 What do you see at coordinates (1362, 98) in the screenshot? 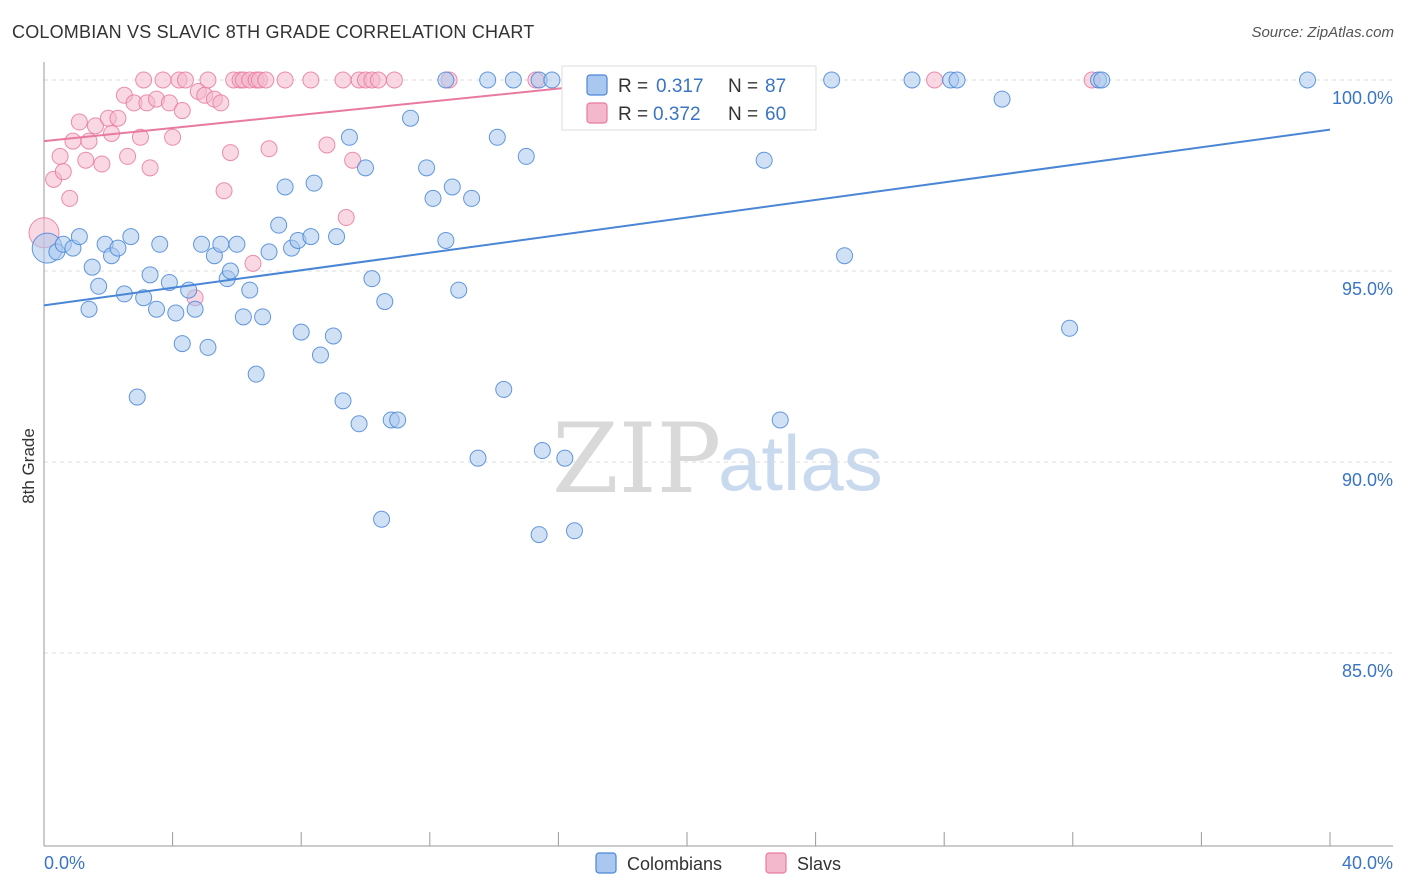
I see `y-tick-label-100: 100.0%` at bounding box center [1362, 98].